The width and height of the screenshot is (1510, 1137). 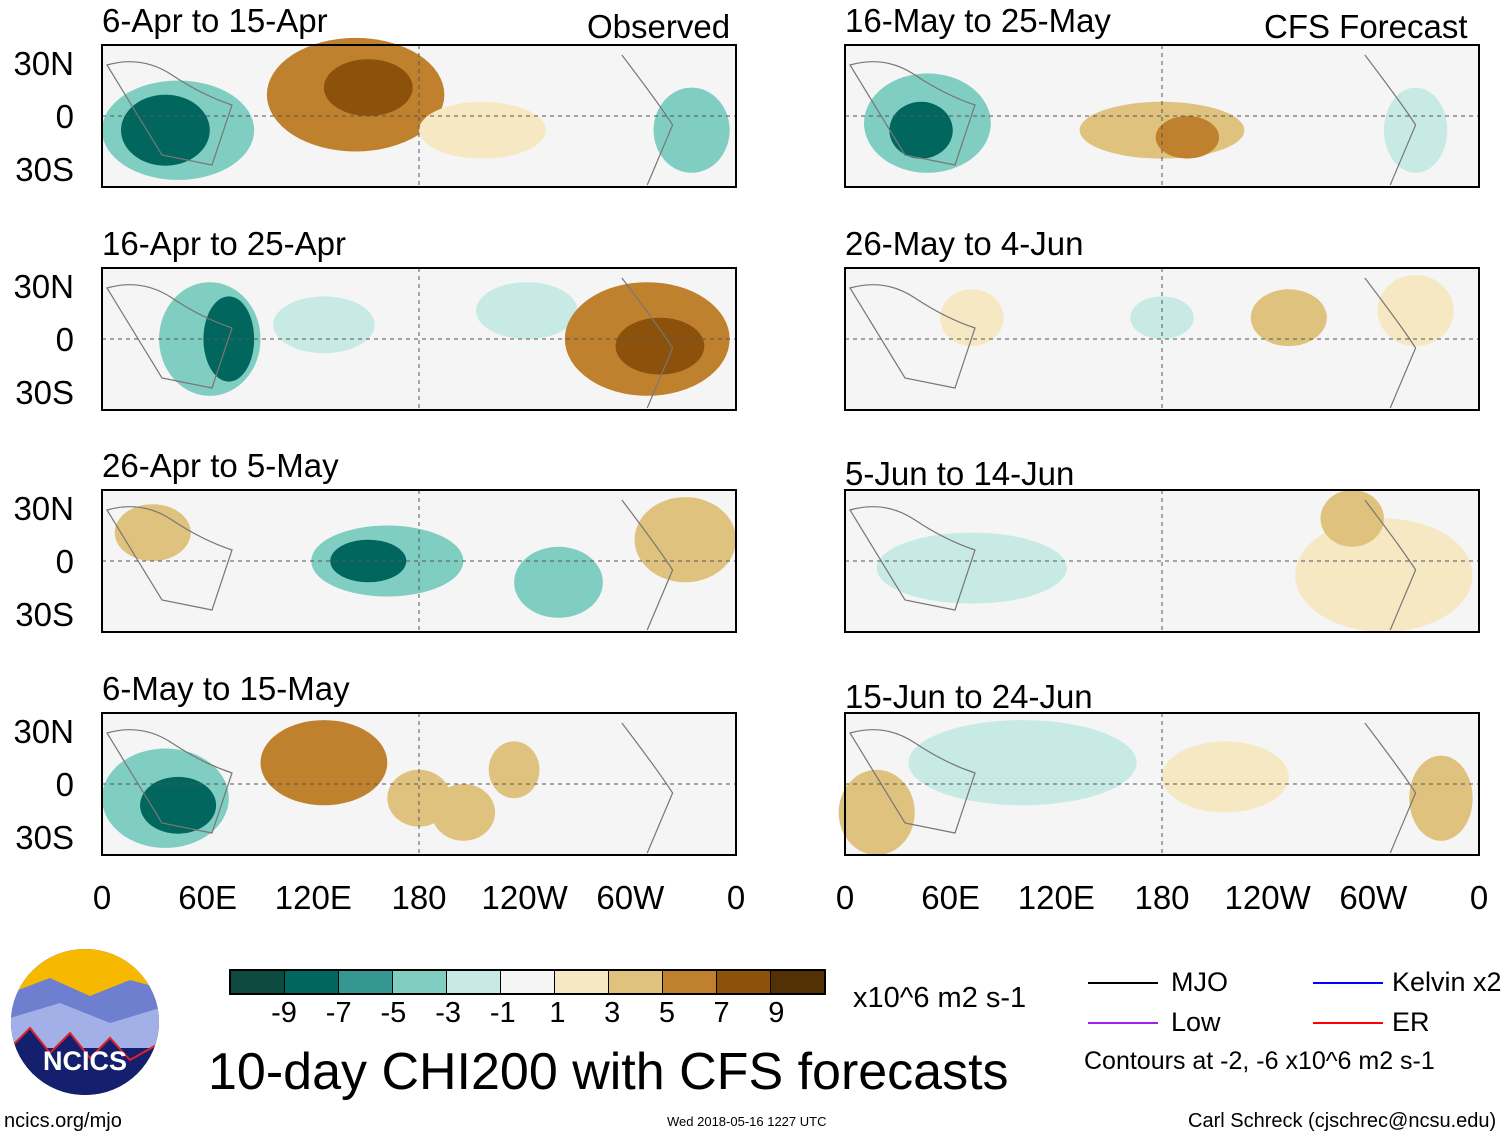 What do you see at coordinates (978, 20) in the screenshot?
I see `panel-title: 16-May to 25-May` at bounding box center [978, 20].